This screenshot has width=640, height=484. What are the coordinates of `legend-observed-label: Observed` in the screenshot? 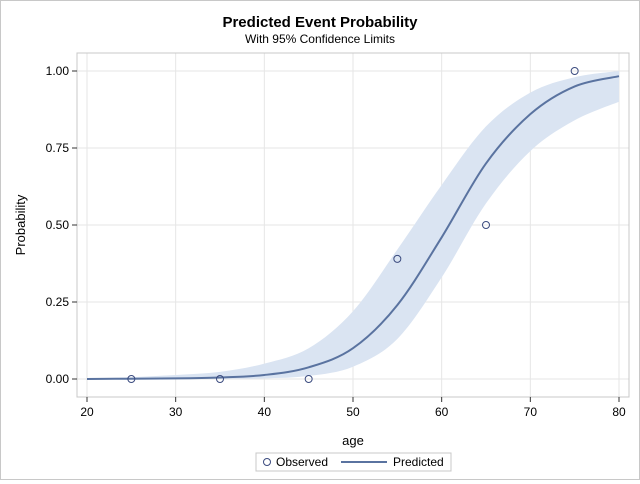 It's located at (302, 462).